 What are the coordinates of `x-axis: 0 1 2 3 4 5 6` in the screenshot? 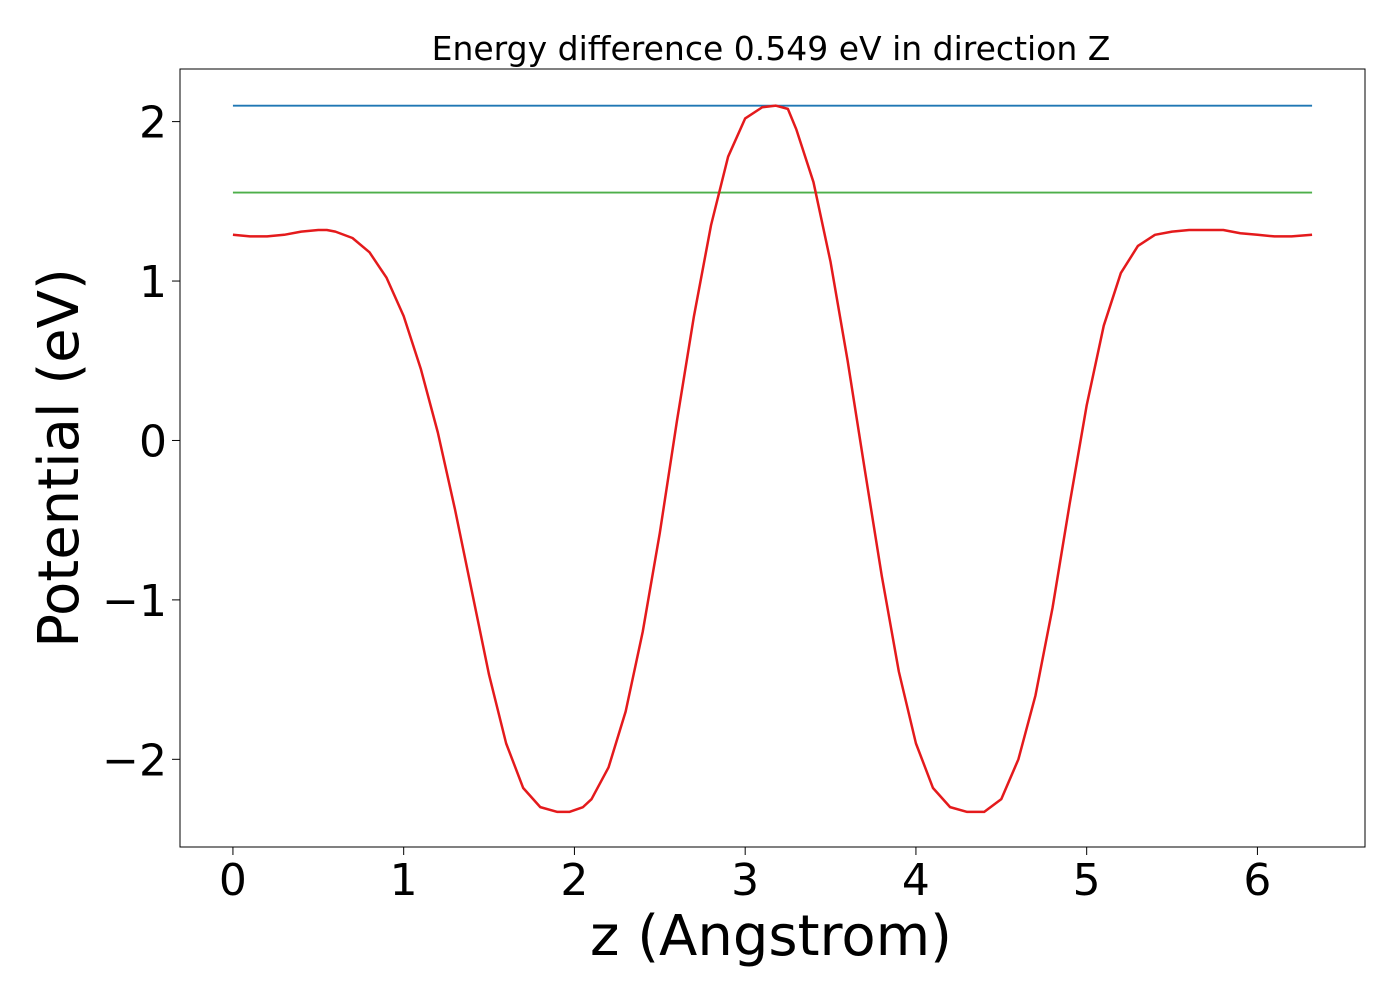 It's located at (745, 876).